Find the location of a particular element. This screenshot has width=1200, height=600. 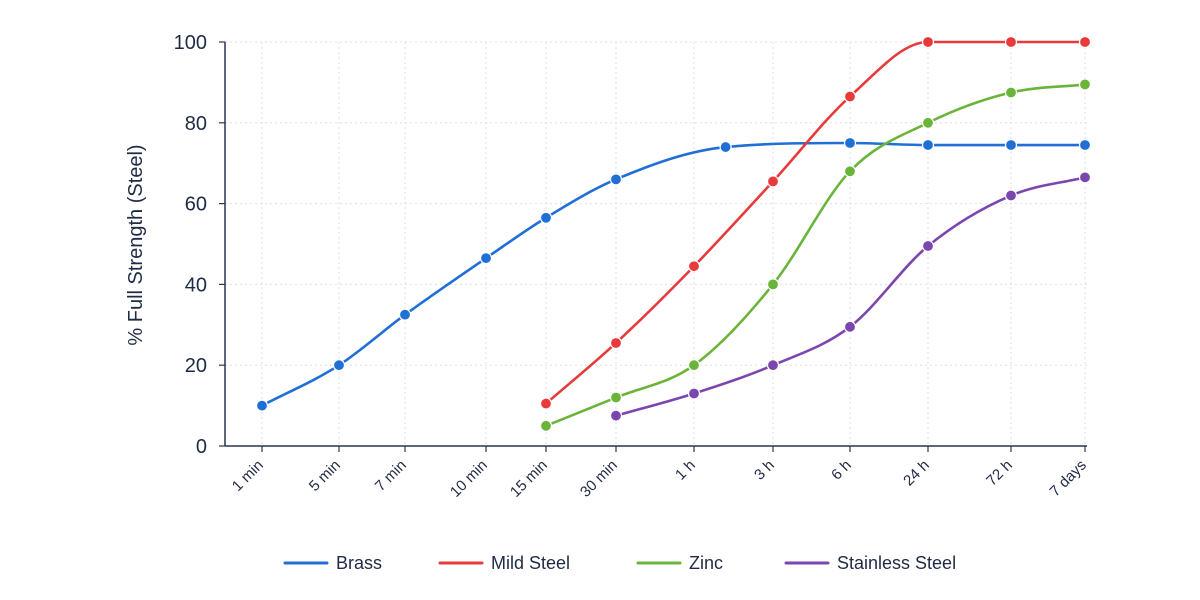

x-tick-label: 1 h is located at coordinates (685, 470).